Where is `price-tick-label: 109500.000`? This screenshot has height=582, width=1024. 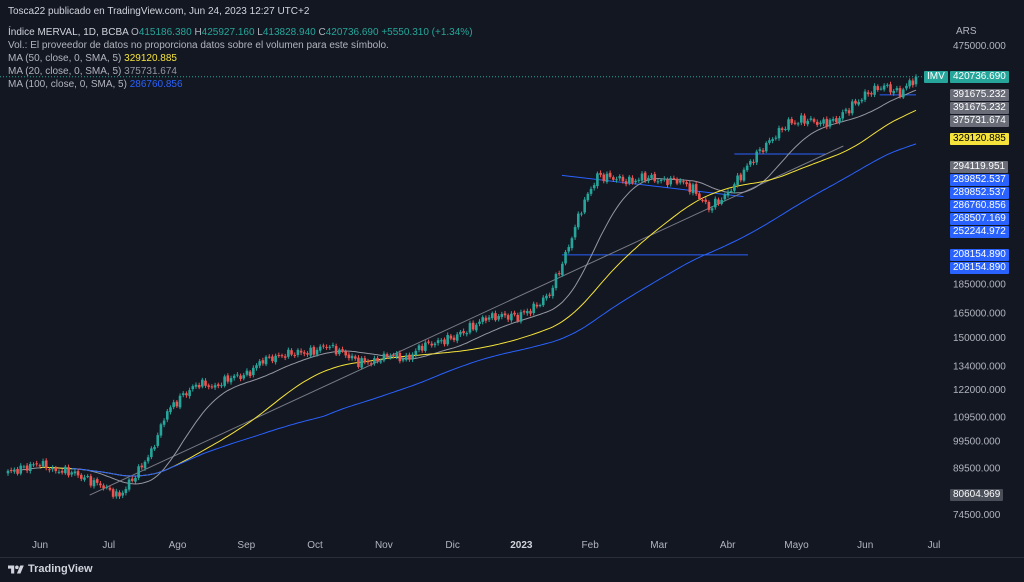 price-tick-label: 109500.000 is located at coordinates (979, 417).